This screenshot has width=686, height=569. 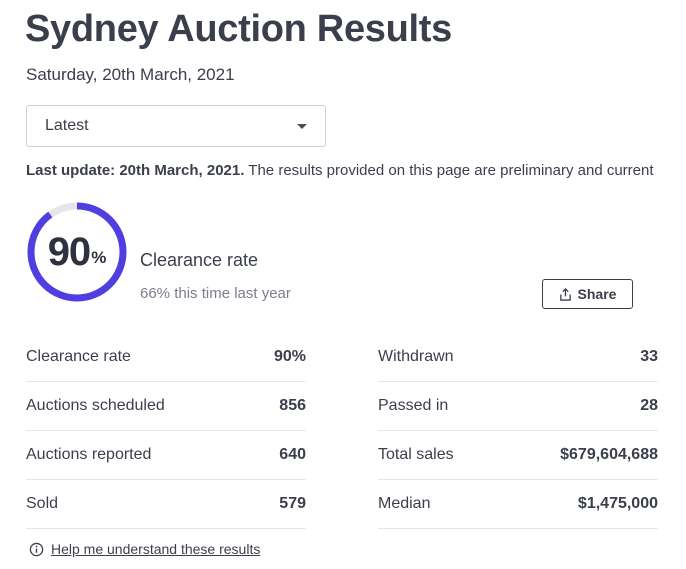 I want to click on results-date: Saturday, 20th March, 2021, so click(x=130, y=74).